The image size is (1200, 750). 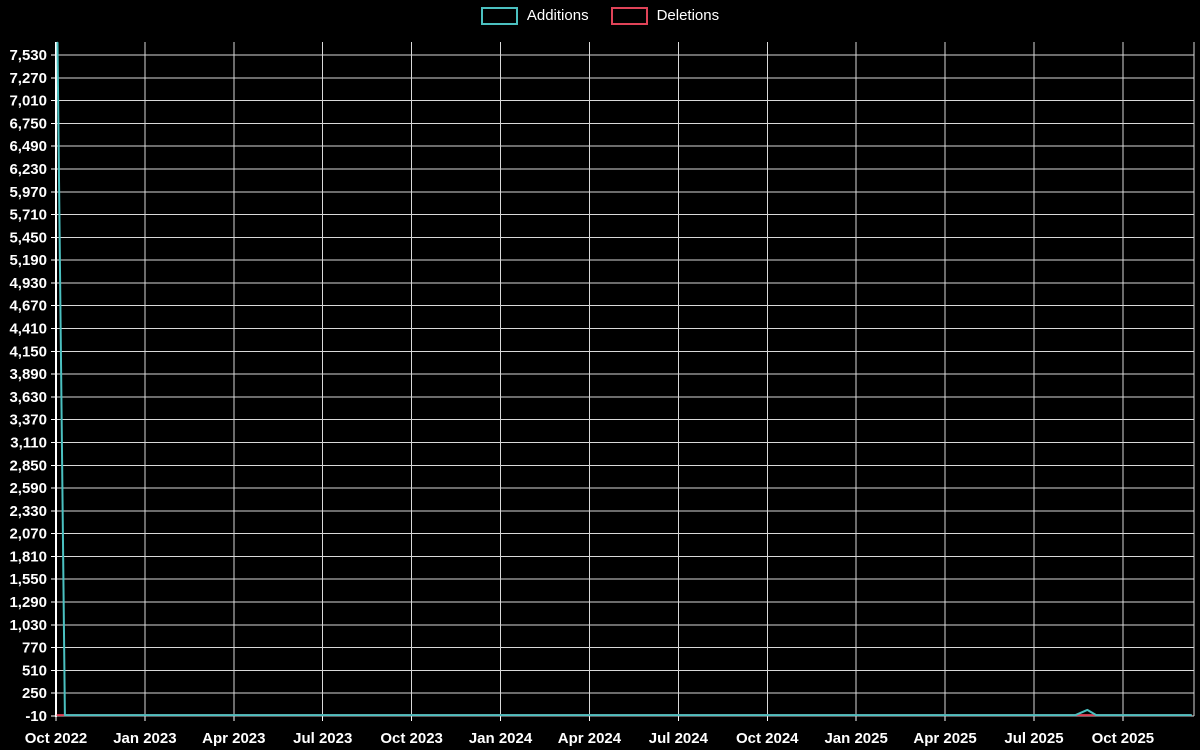 What do you see at coordinates (28, 306) in the screenshot?
I see `svg-text: 4,670` at bounding box center [28, 306].